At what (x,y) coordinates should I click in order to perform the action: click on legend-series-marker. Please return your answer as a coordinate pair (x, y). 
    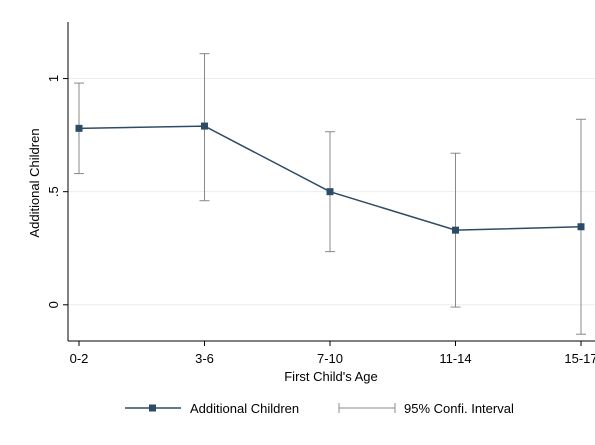
    Looking at the image, I should click on (152, 408).